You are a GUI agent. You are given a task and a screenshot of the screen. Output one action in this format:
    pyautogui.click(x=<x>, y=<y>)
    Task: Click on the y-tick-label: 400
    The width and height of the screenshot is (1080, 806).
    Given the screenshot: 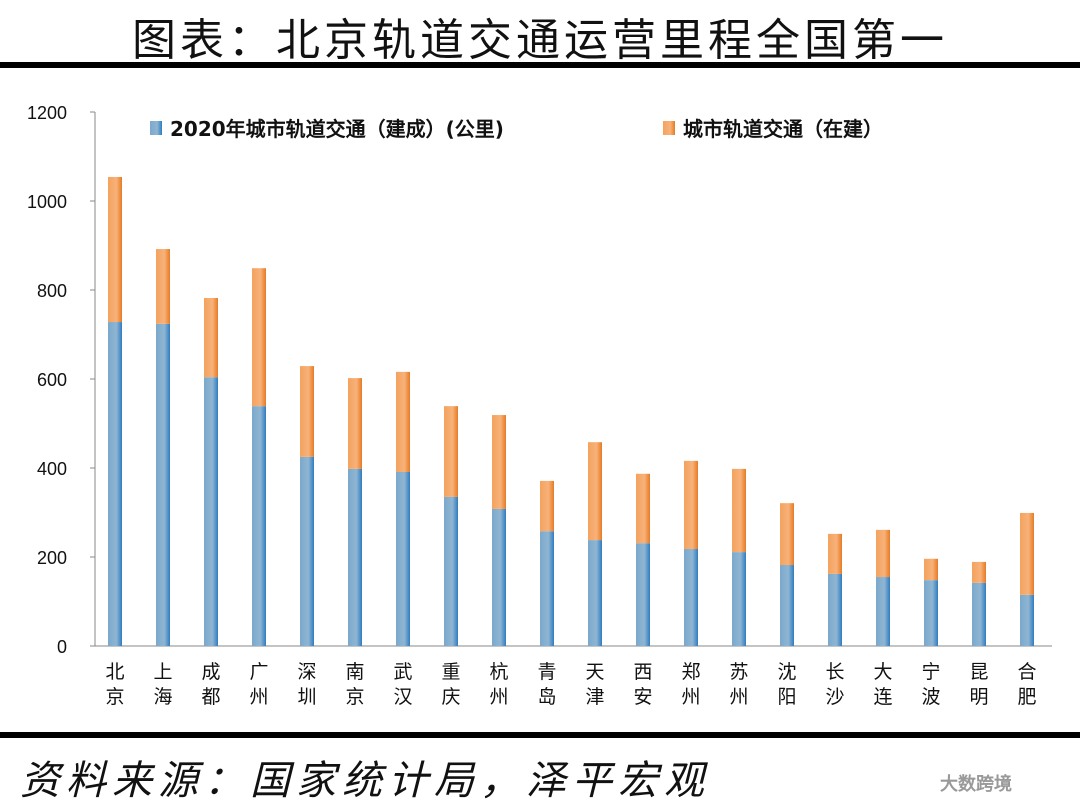 What is the action you would take?
    pyautogui.click(x=52, y=469)
    